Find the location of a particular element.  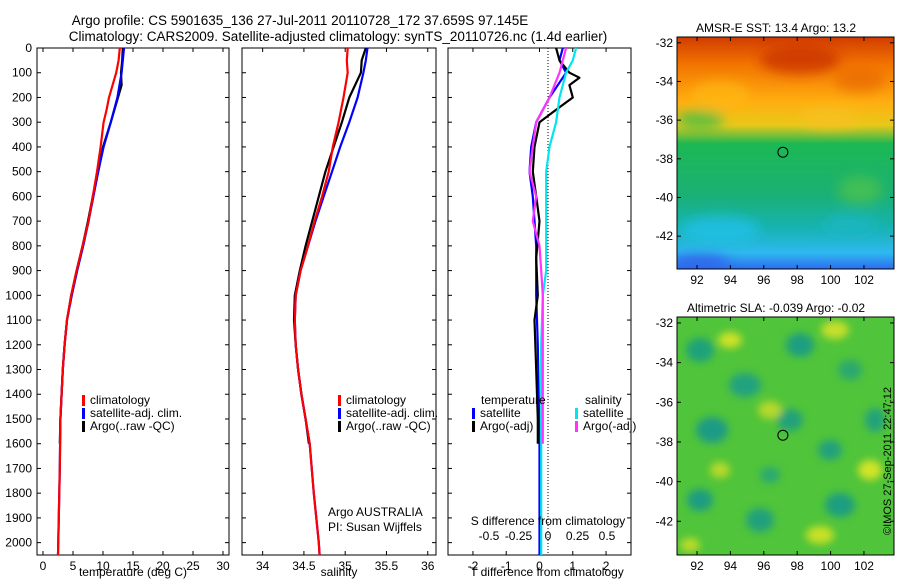

sst-lon-ticks: 92 94 96 98 100 102 is located at coordinates (782, 162).